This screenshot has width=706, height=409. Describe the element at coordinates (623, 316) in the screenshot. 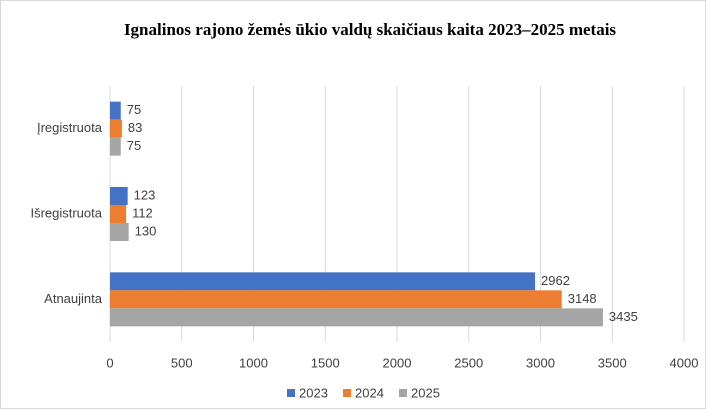

I see `data-label: 3435` at that location.